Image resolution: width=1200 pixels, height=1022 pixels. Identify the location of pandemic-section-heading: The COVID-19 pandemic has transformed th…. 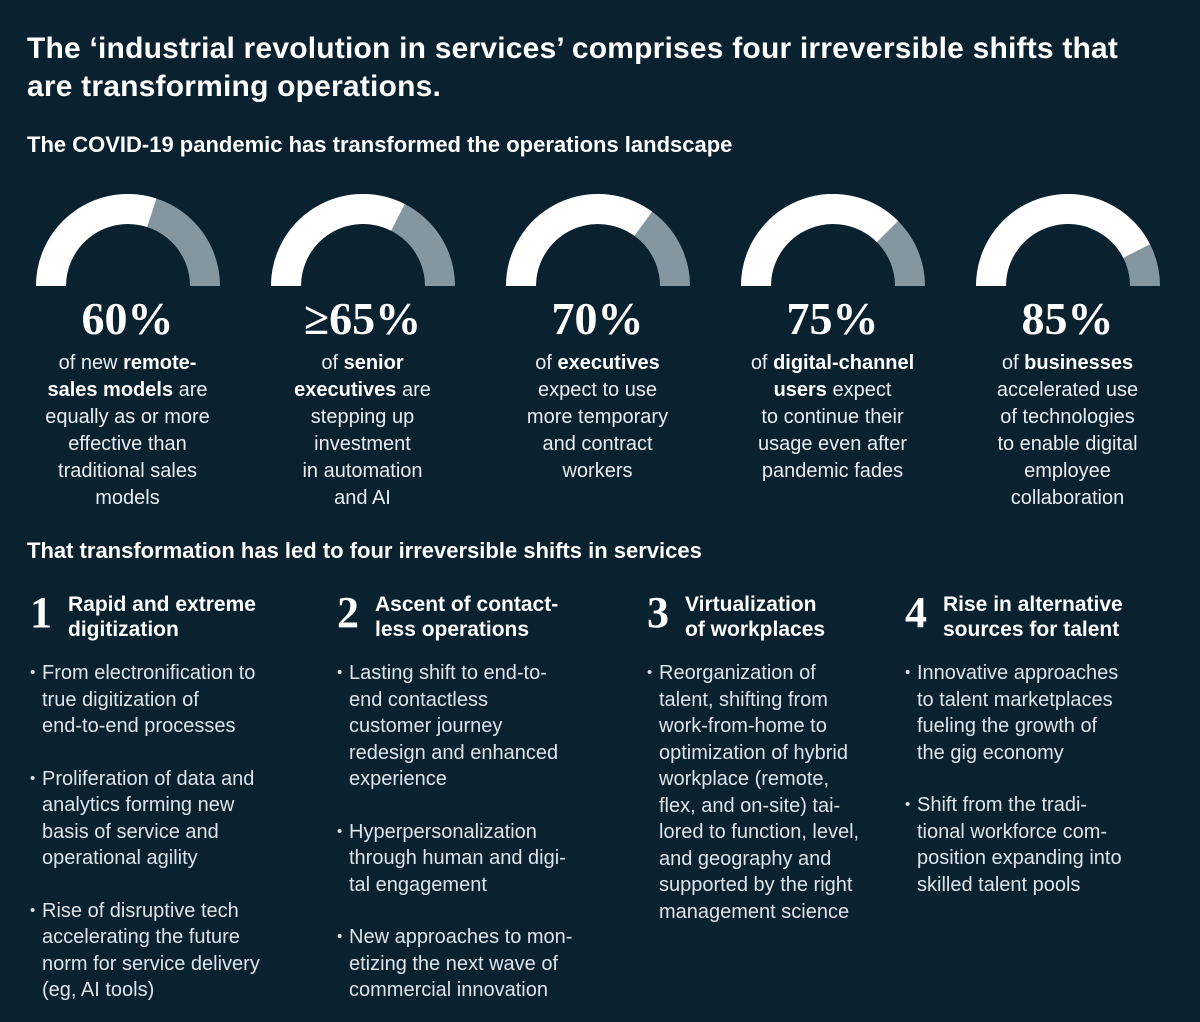
(380, 144).